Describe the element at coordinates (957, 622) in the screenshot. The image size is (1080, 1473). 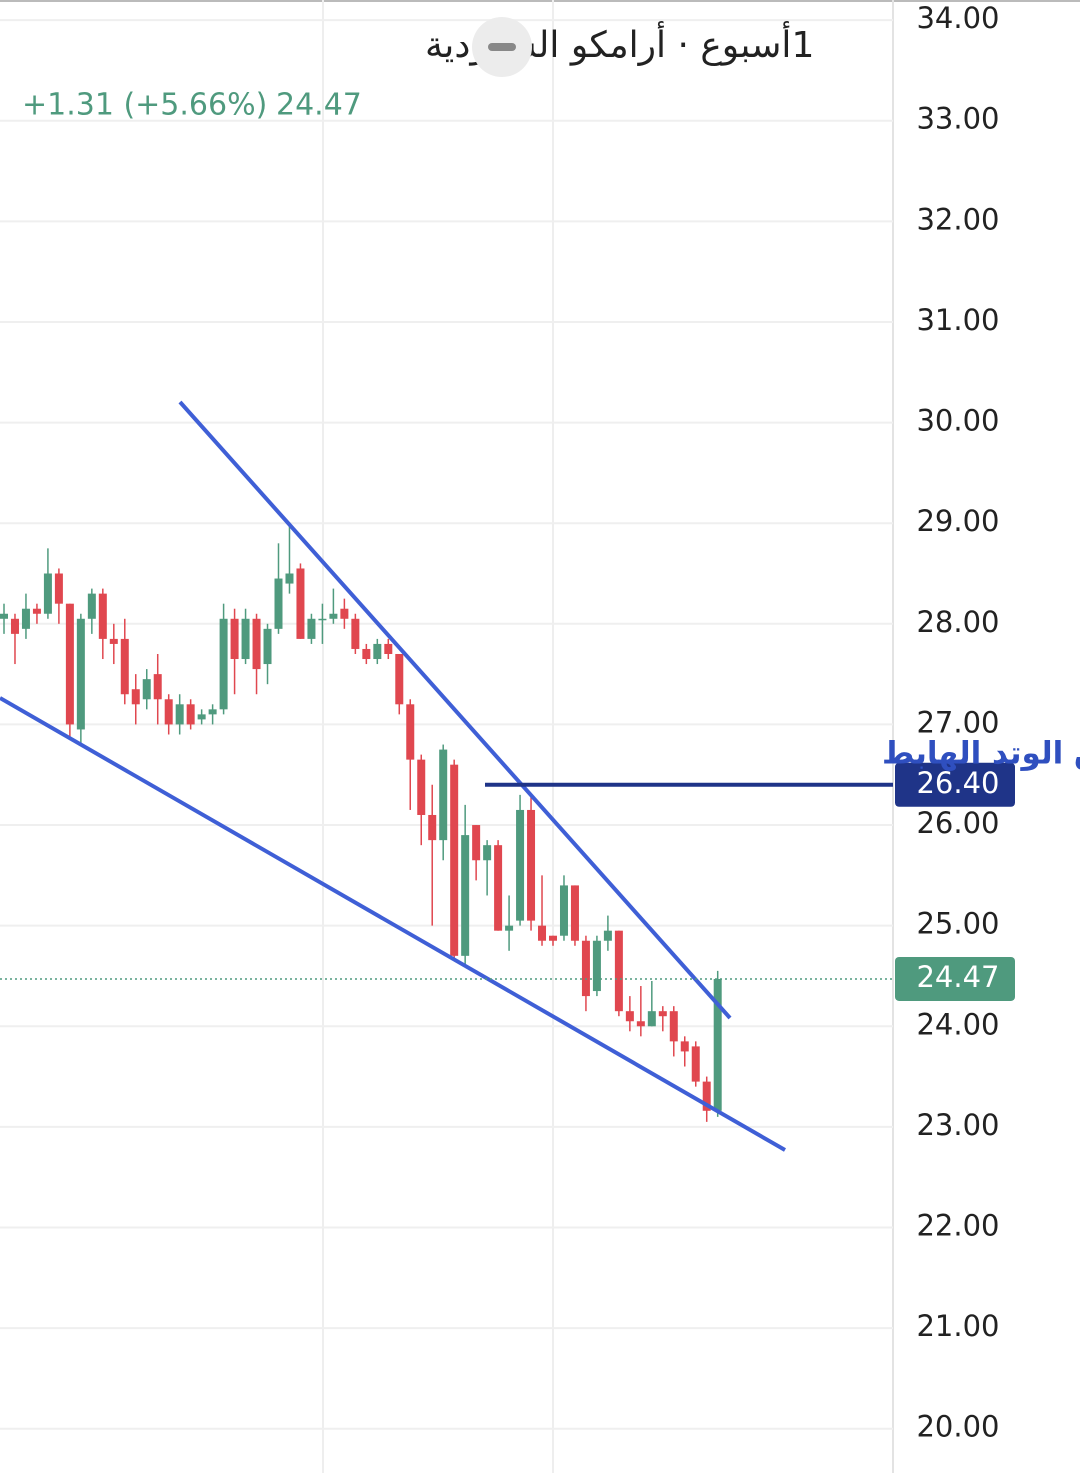
I see `y-tick-label: 28.00` at that location.